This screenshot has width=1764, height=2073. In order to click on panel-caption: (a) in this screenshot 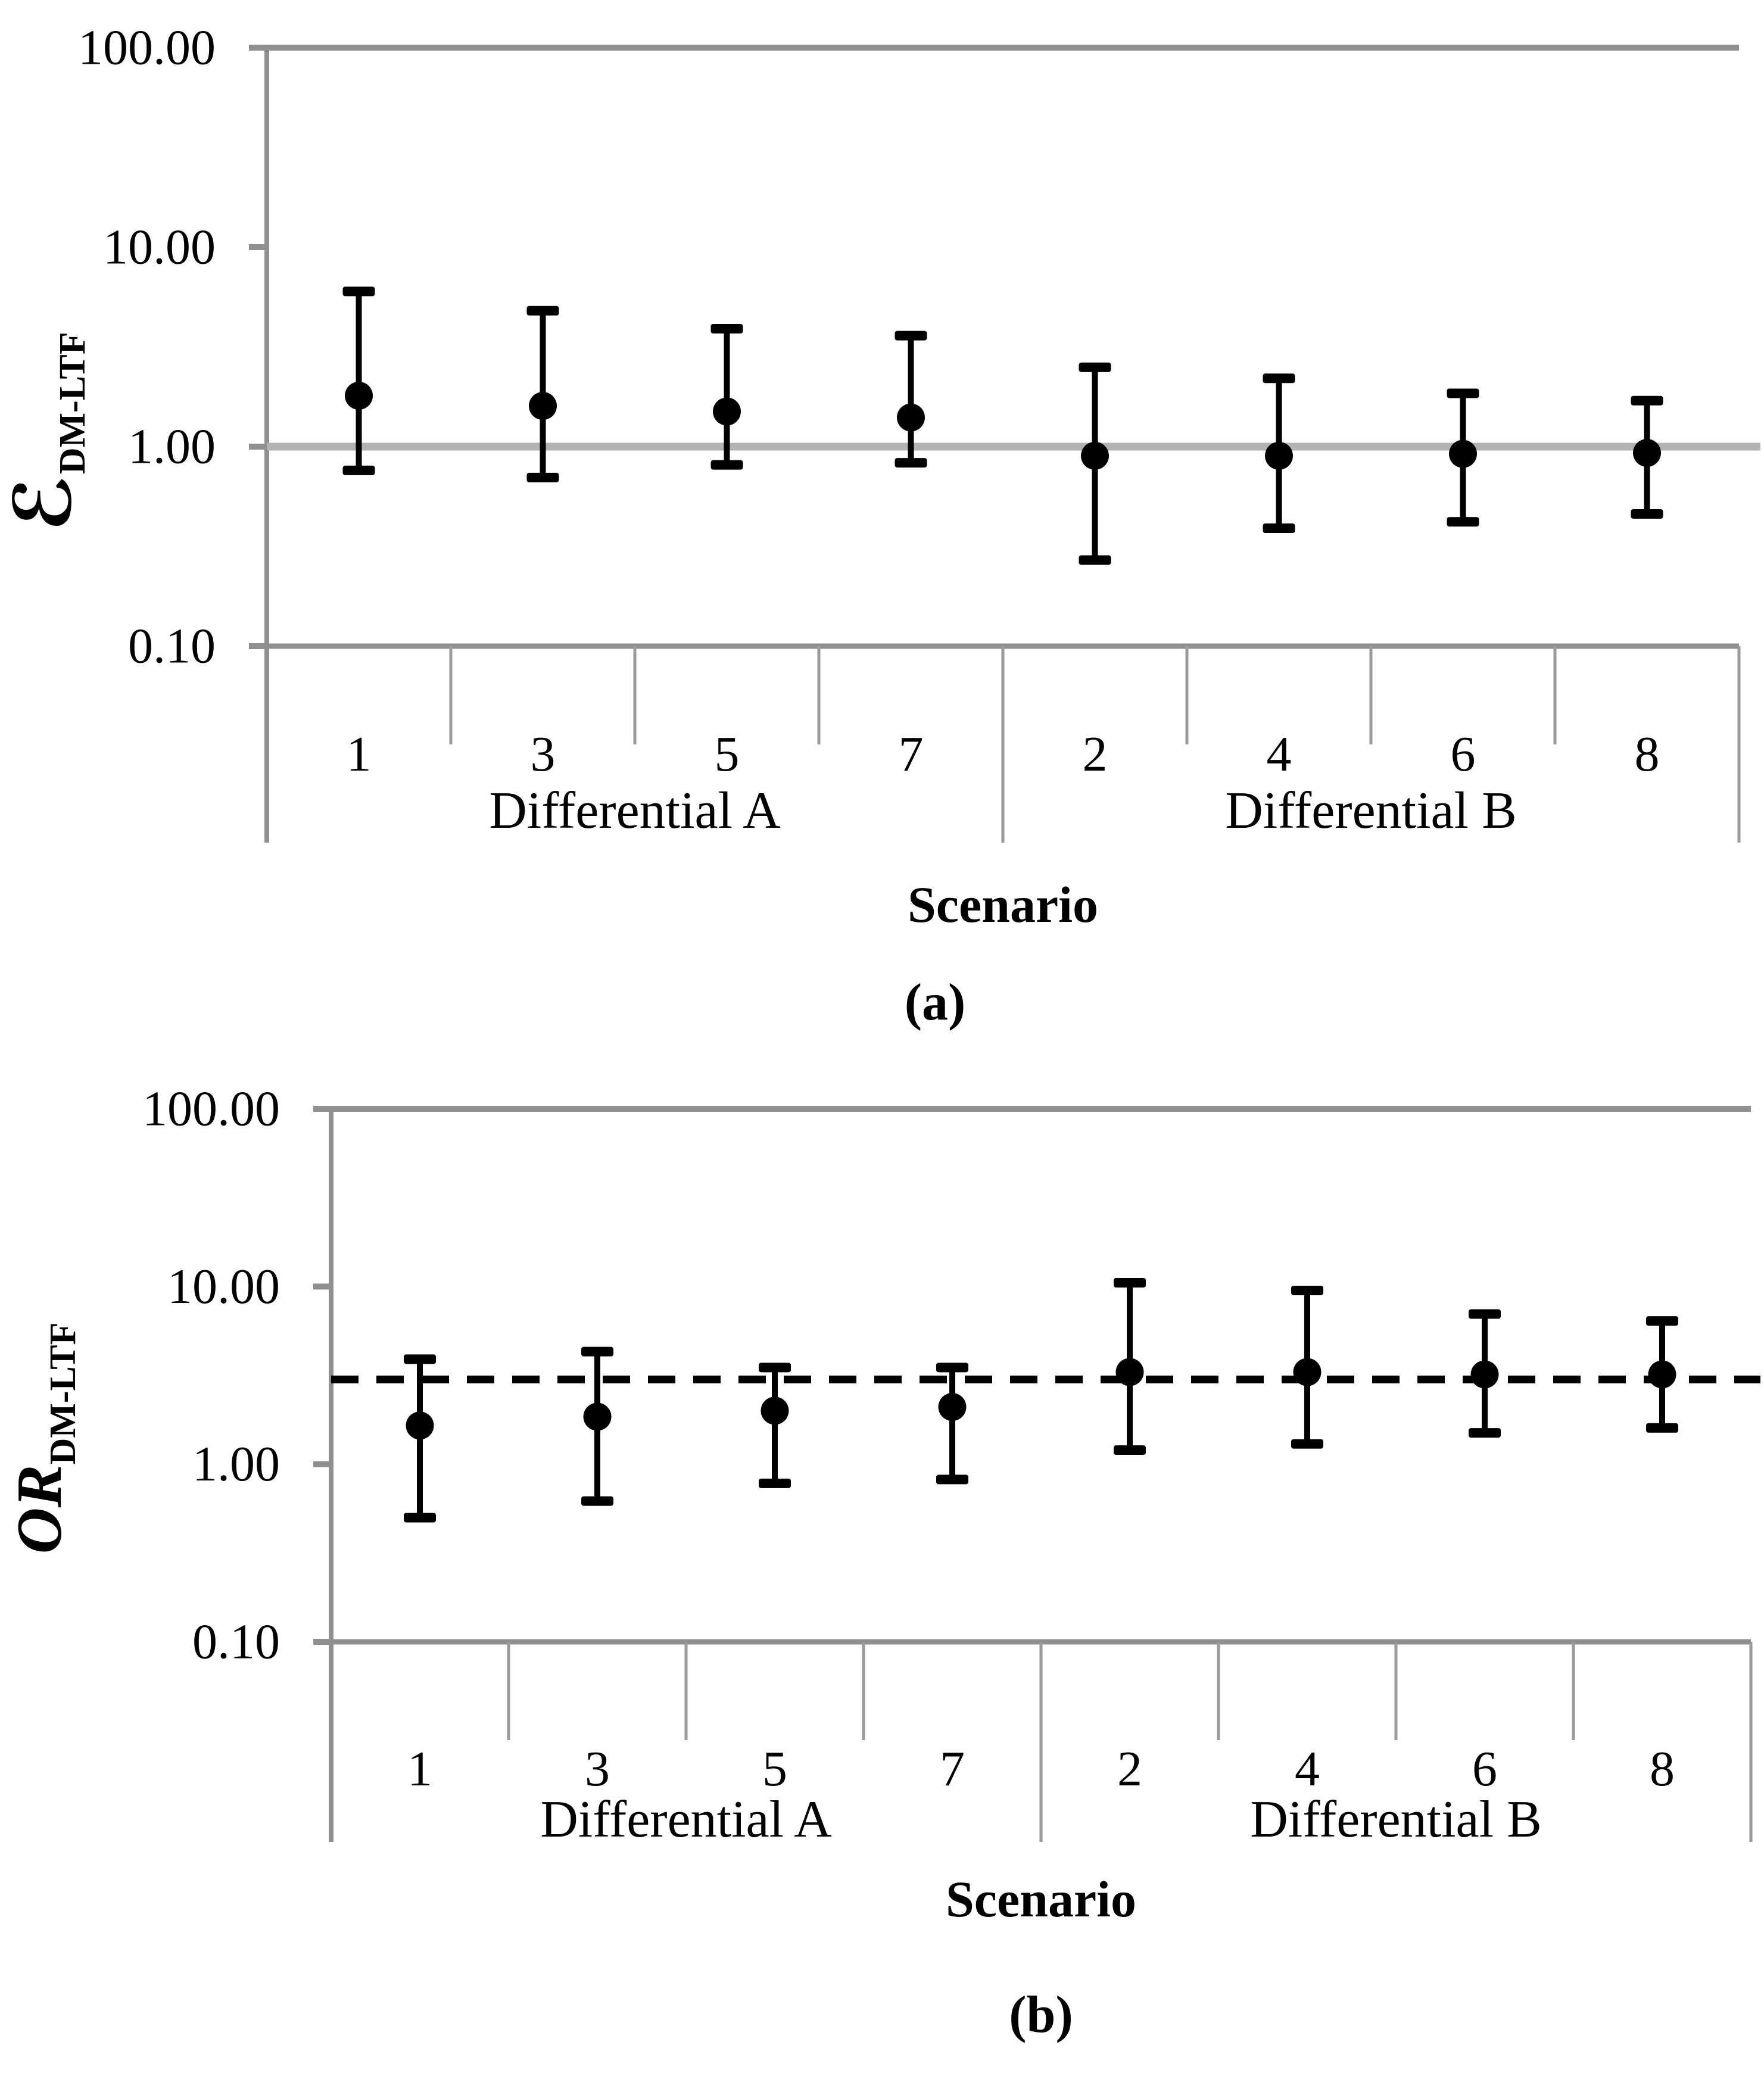, I will do `click(935, 1003)`.